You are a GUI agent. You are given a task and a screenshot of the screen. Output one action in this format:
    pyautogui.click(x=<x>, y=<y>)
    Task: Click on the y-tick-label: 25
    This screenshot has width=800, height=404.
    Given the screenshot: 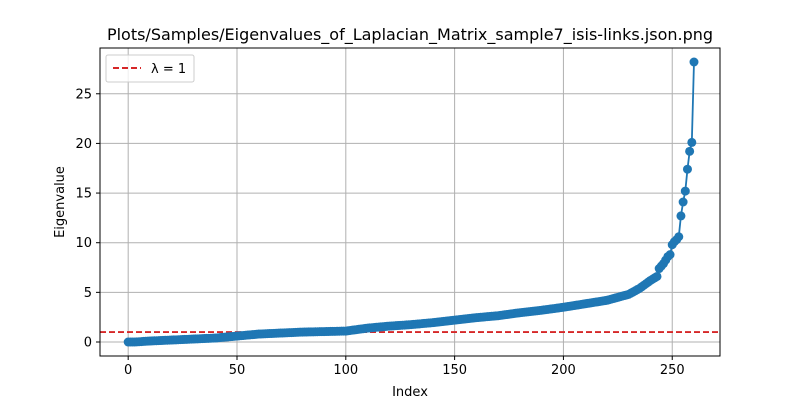 What is the action you would take?
    pyautogui.click(x=83, y=94)
    